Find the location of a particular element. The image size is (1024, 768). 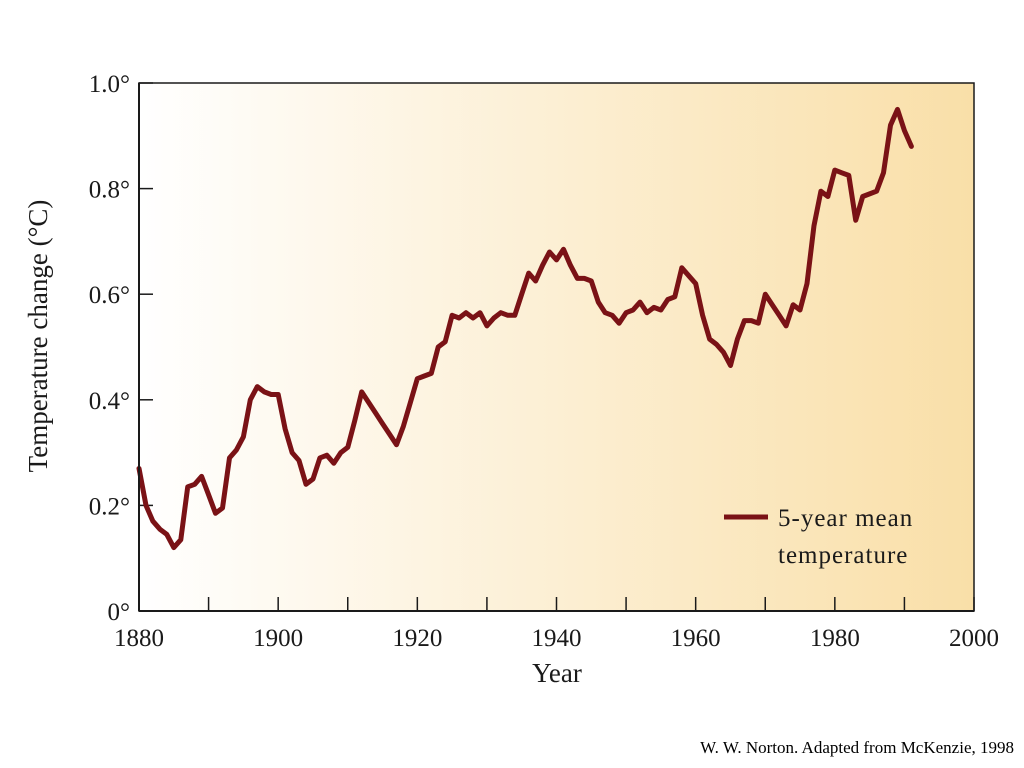

y-tick-label: 0.4° is located at coordinates (109, 401).